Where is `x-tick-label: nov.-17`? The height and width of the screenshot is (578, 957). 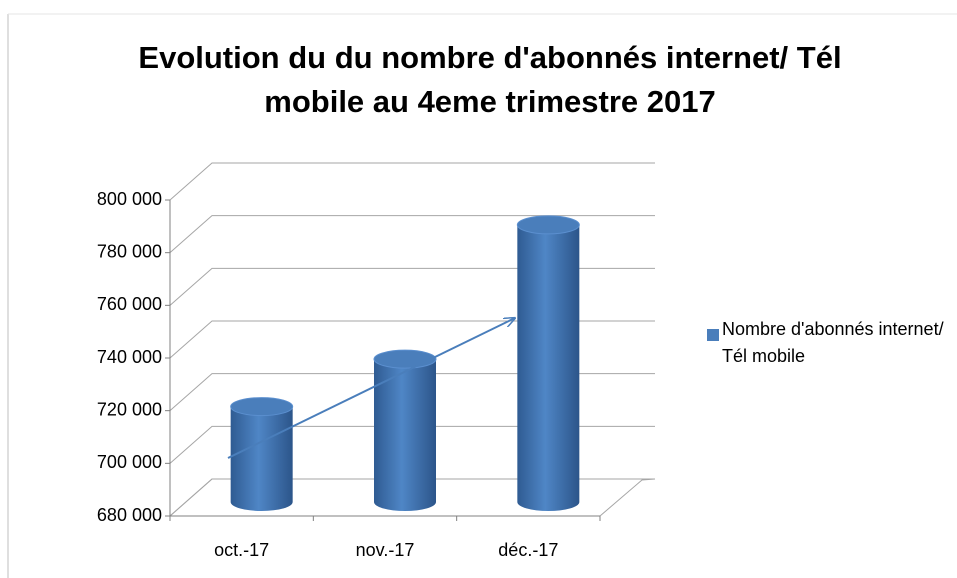
x-tick-label: nov.-17 is located at coordinates (385, 550).